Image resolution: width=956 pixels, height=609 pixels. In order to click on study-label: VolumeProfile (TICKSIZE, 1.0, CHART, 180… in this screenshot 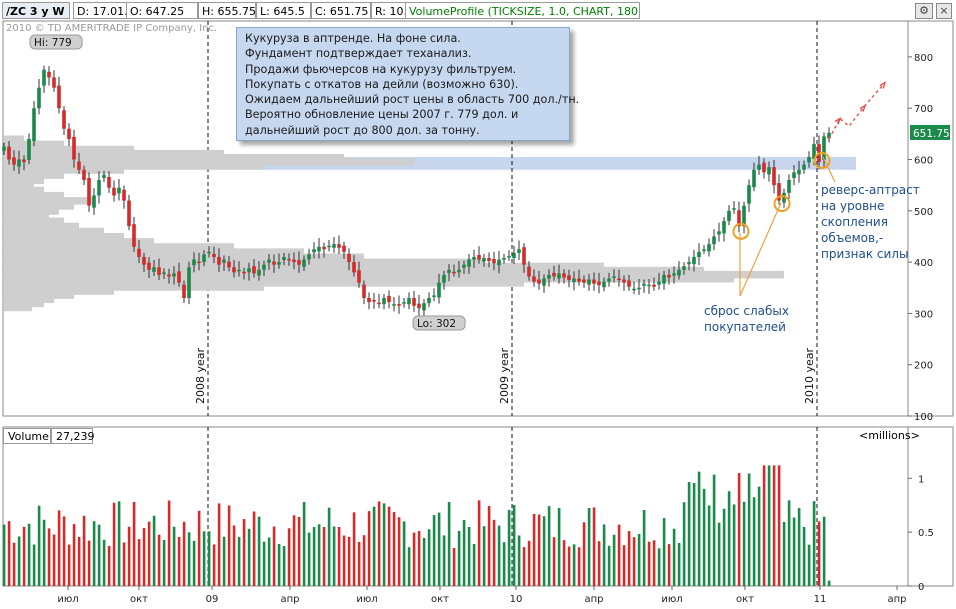, I will do `click(522, 10)`.